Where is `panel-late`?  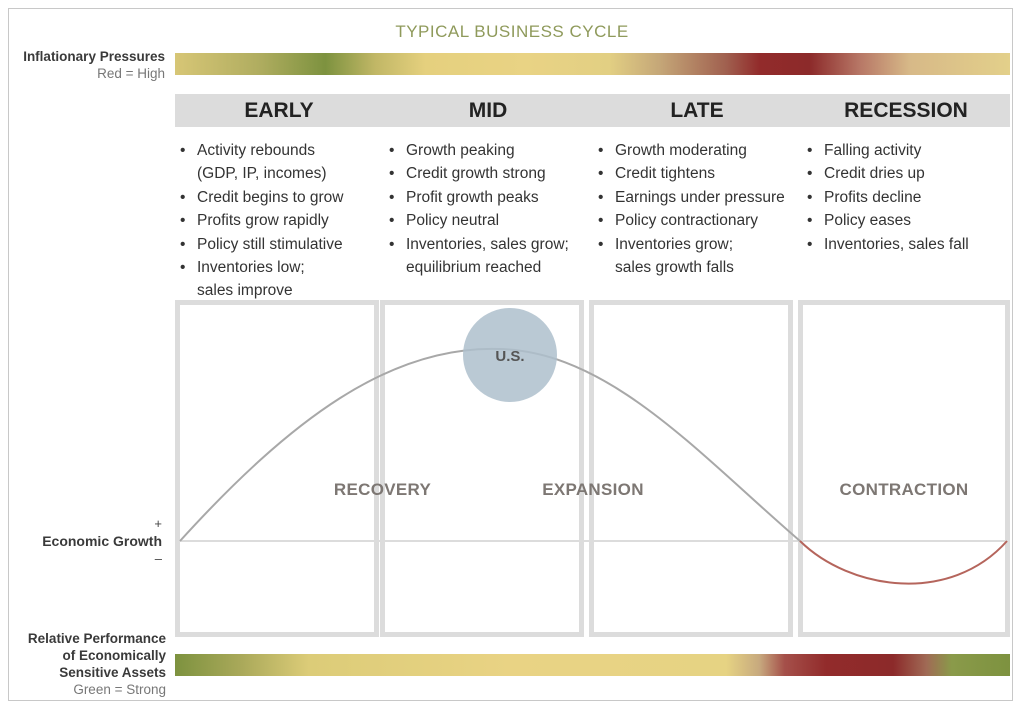 panel-late is located at coordinates (691, 468).